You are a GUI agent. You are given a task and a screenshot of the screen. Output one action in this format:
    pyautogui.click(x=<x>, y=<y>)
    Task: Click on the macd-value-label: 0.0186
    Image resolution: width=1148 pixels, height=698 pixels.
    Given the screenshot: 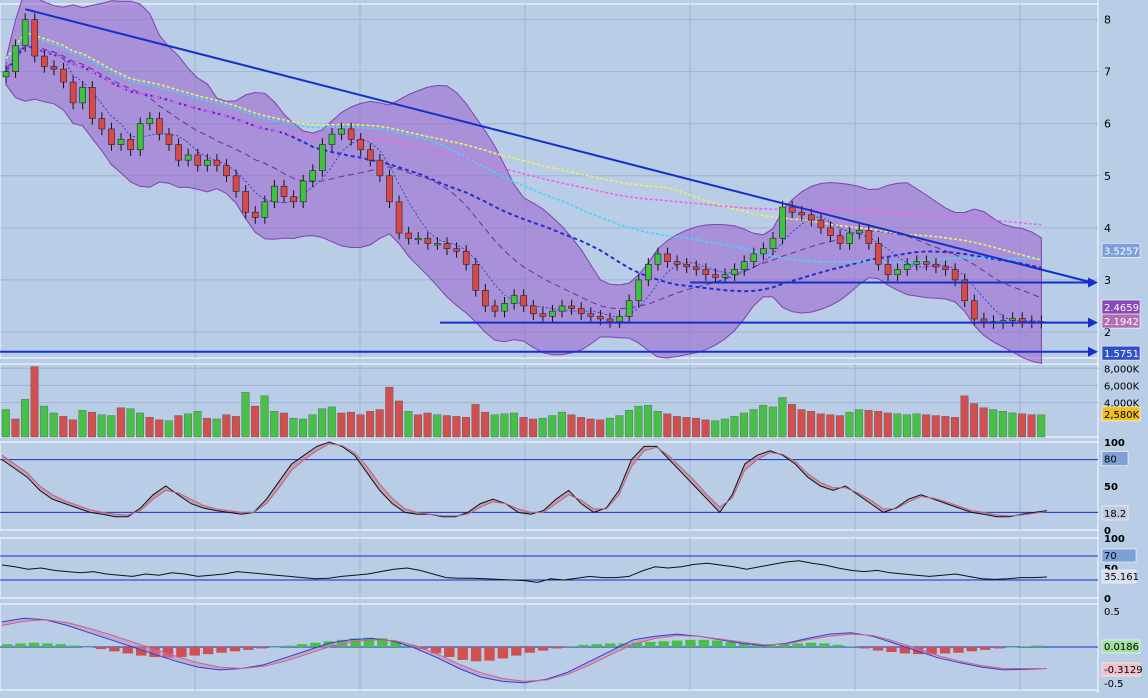 What is the action you would take?
    pyautogui.click(x=1121, y=647)
    